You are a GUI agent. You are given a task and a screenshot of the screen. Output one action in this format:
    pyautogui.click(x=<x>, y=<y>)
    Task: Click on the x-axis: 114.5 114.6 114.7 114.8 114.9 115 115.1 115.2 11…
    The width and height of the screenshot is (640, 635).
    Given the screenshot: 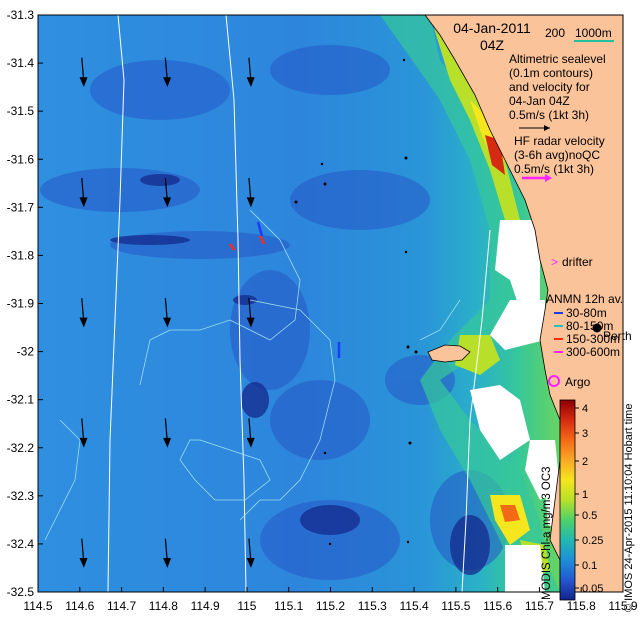 What is the action you would take?
    pyautogui.click(x=330, y=600)
    